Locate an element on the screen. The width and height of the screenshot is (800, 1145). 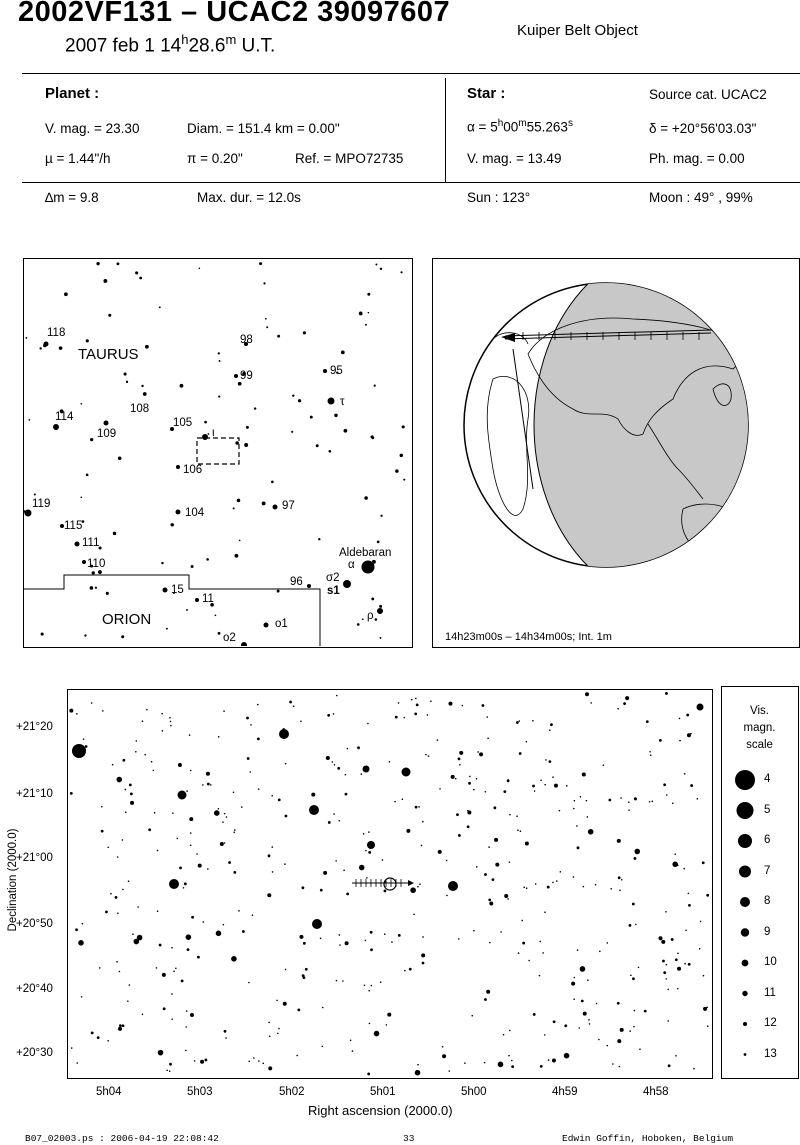
star-dec: δ = +20°56'03.03" is located at coordinates (703, 128).